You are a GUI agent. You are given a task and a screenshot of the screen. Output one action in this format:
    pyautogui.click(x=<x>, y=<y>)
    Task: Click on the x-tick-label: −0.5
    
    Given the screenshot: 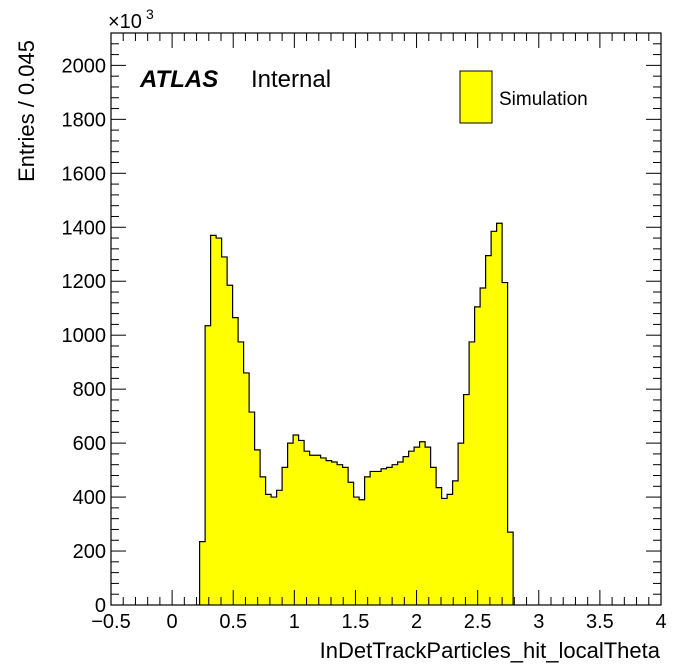 What is the action you would take?
    pyautogui.click(x=110, y=622)
    